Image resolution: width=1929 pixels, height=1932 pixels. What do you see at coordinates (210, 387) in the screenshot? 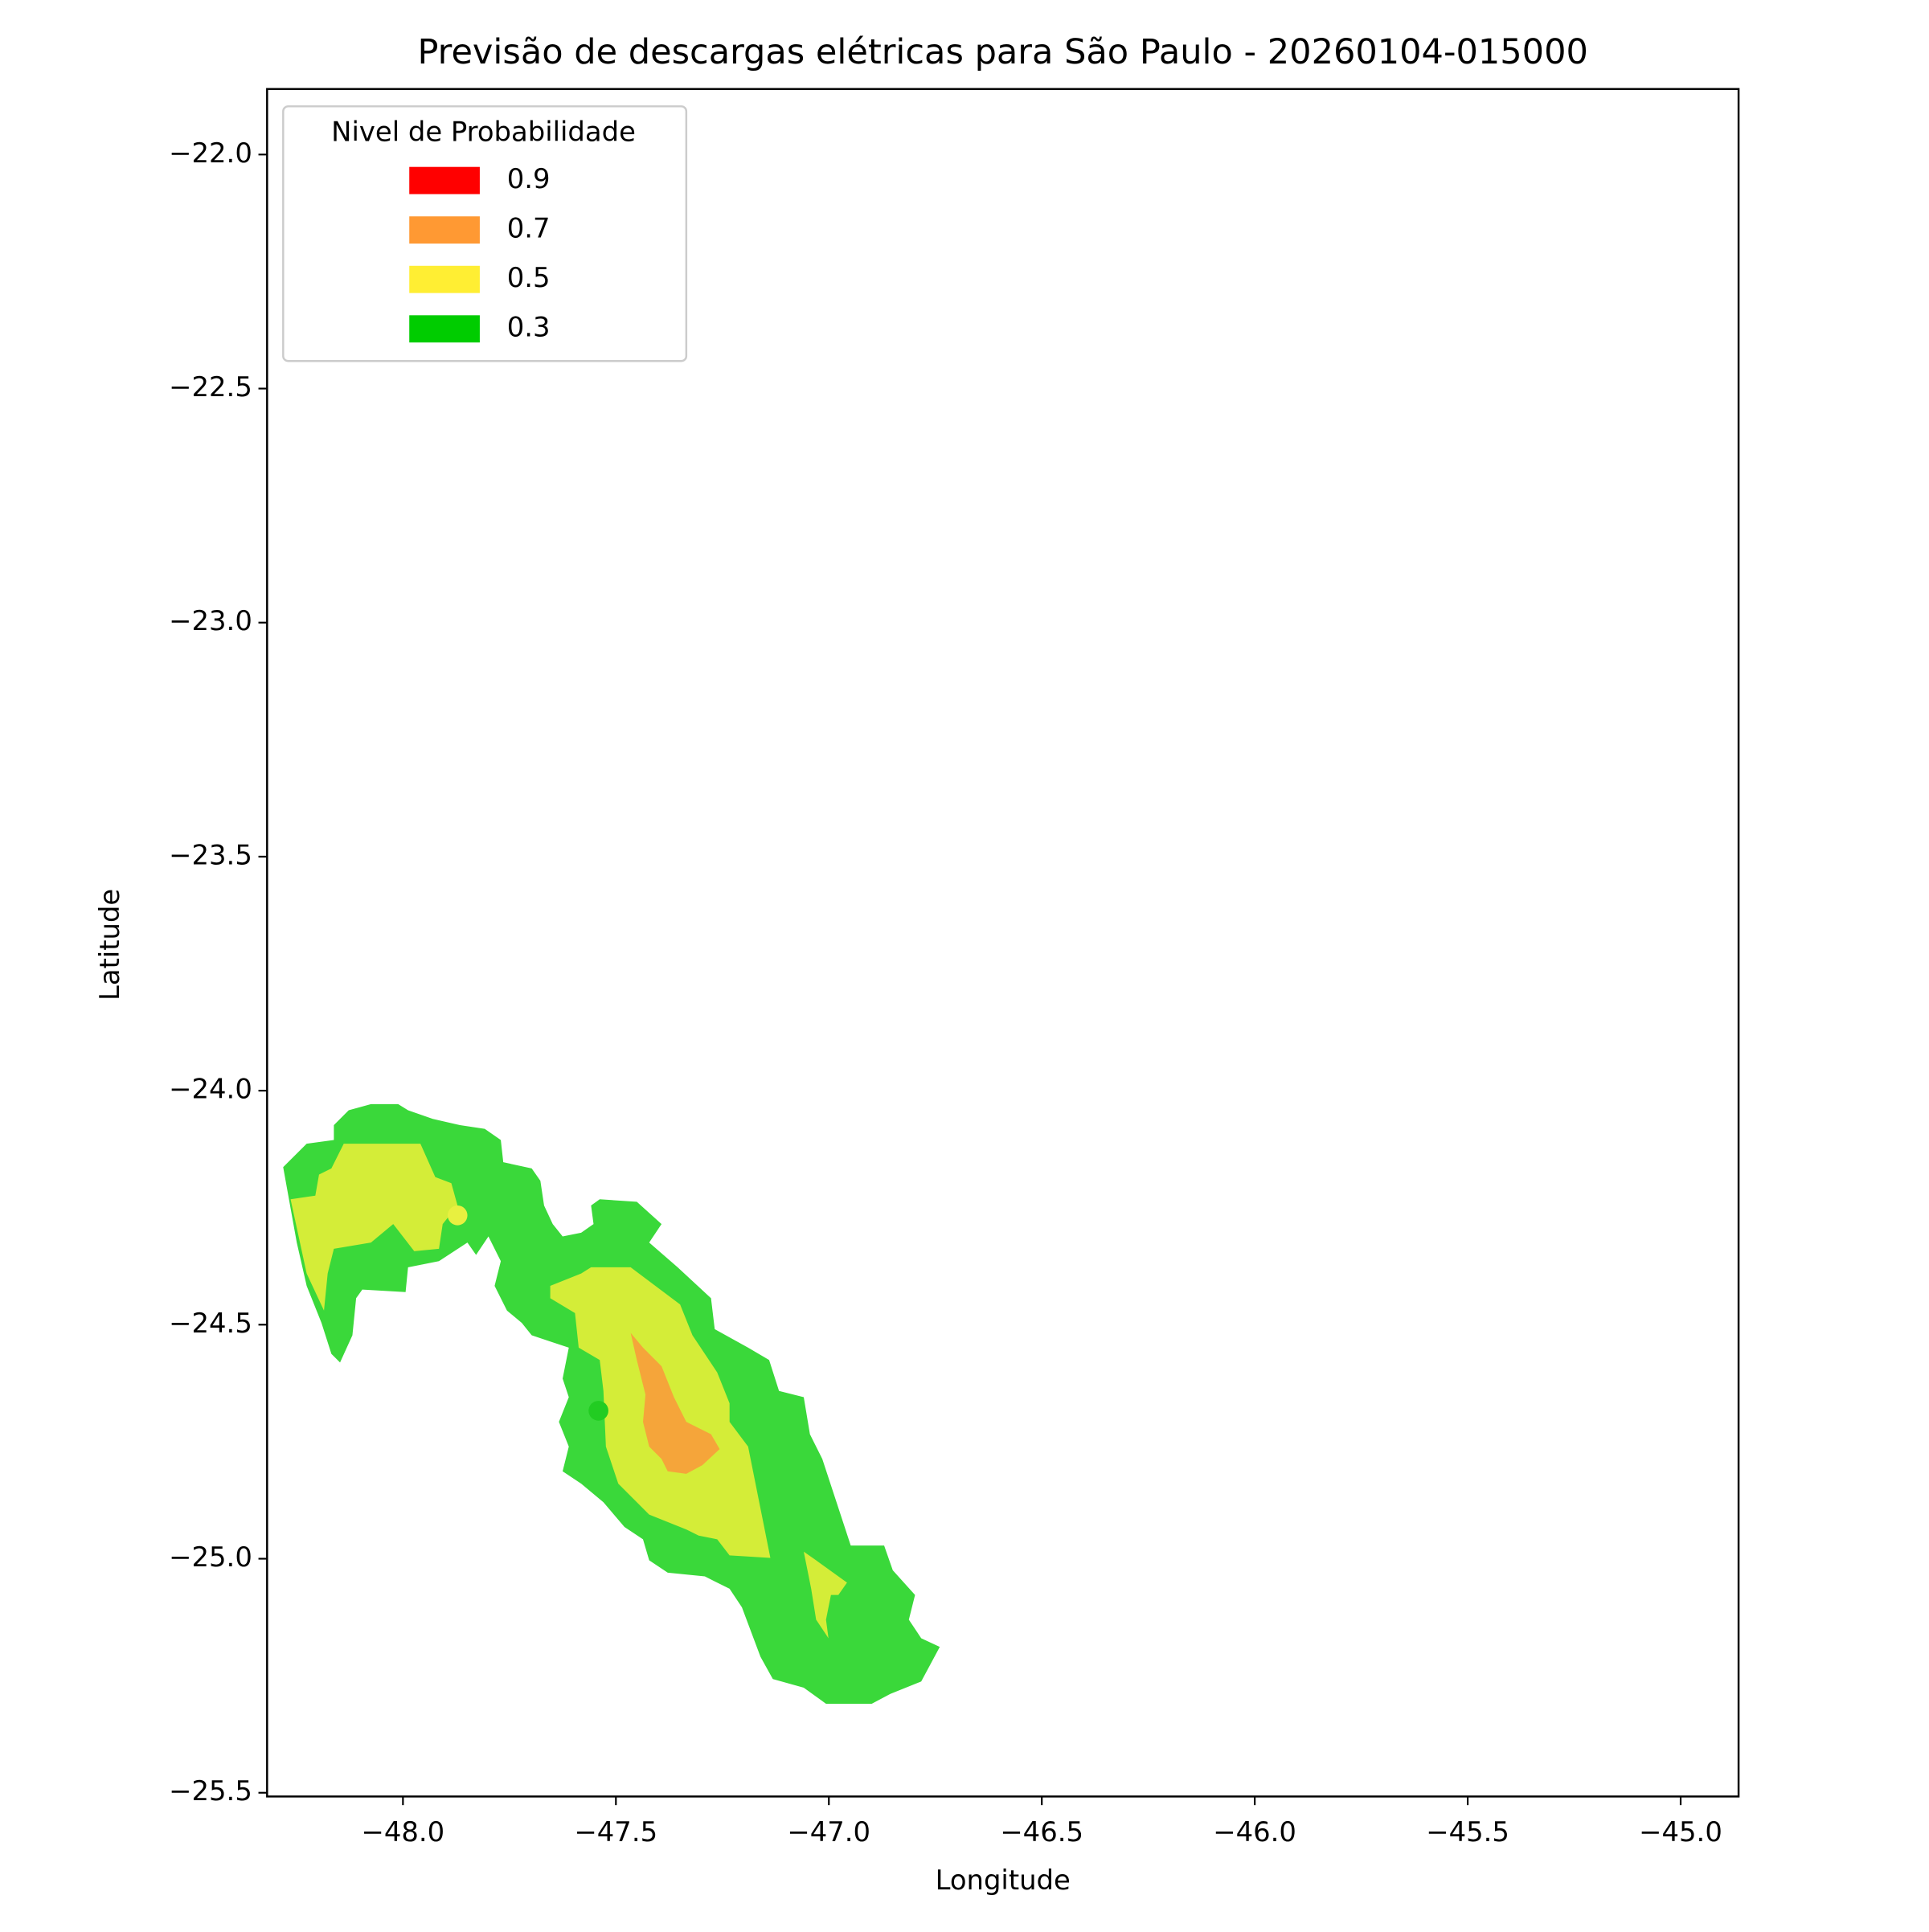
I see `y-tick-label: −22.5` at bounding box center [210, 387].